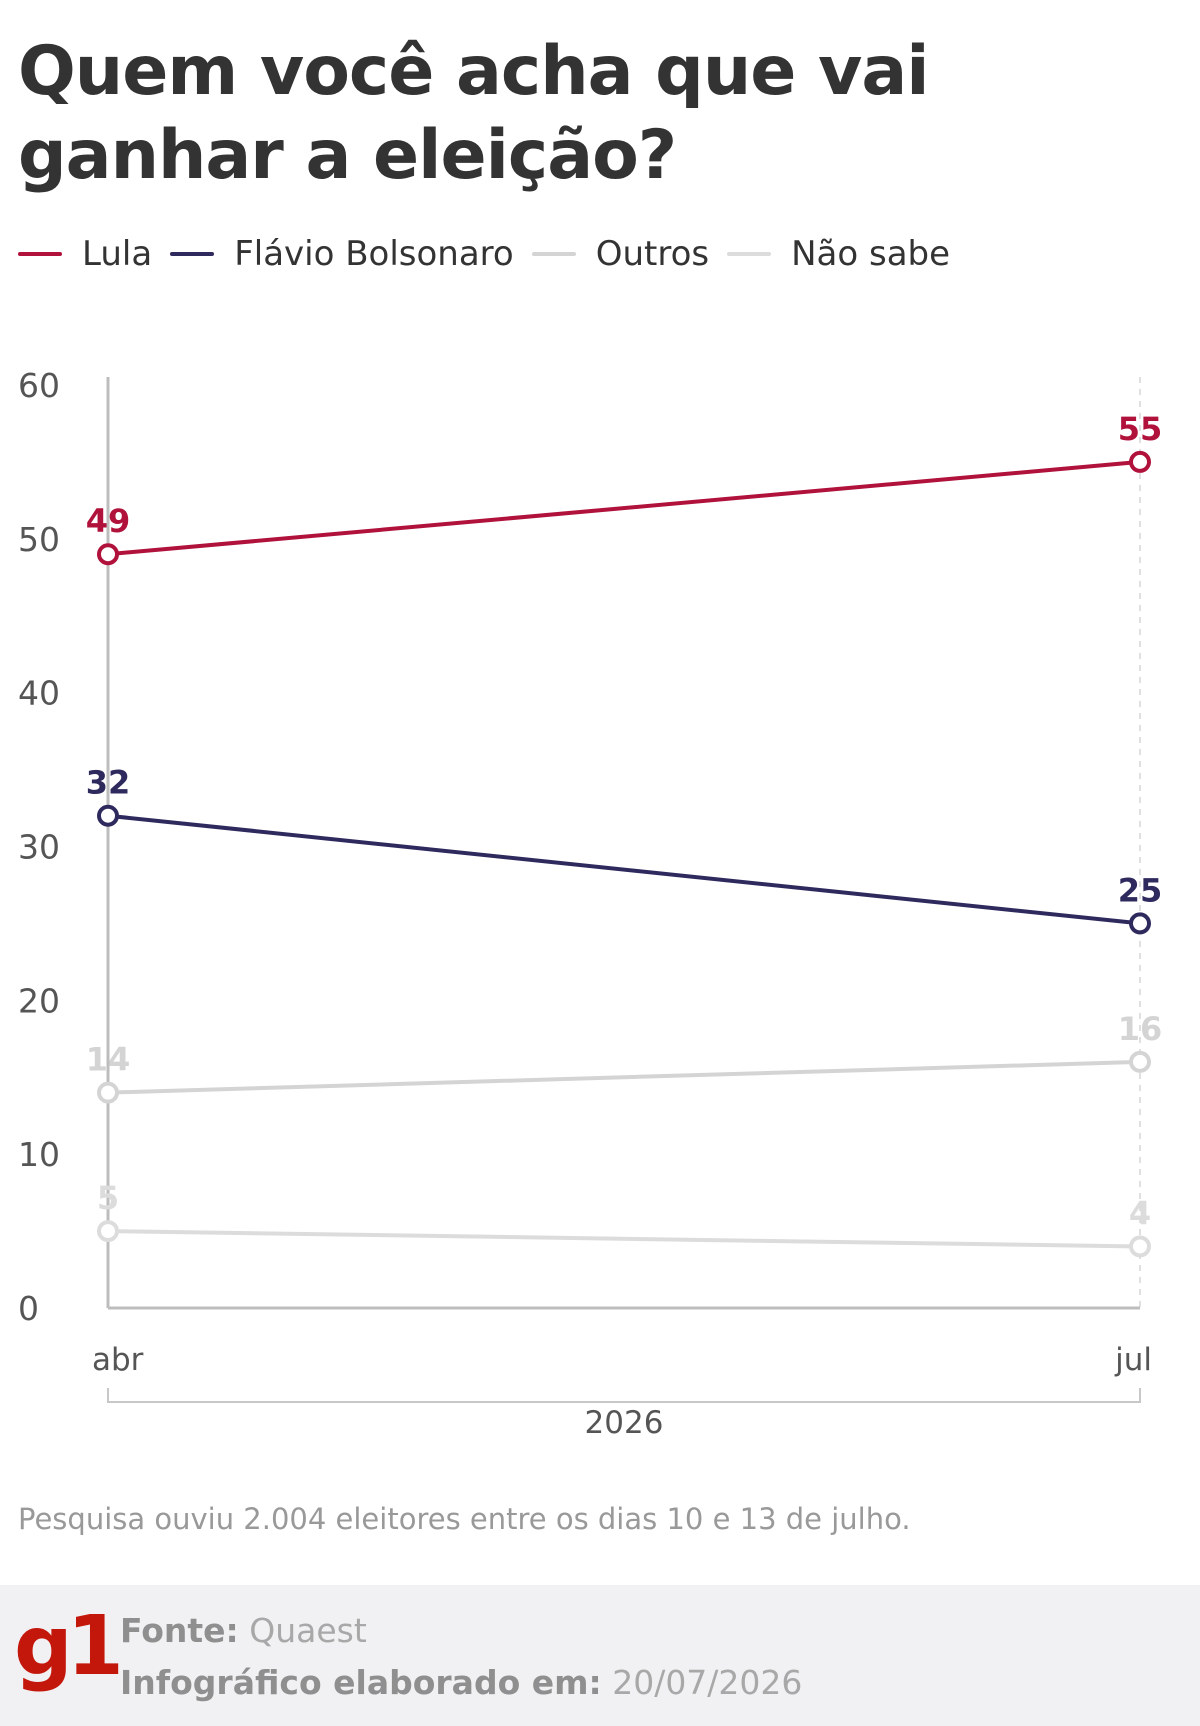 The height and width of the screenshot is (1726, 1200). Describe the element at coordinates (1140, 429) in the screenshot. I see `data-label: 55` at that location.